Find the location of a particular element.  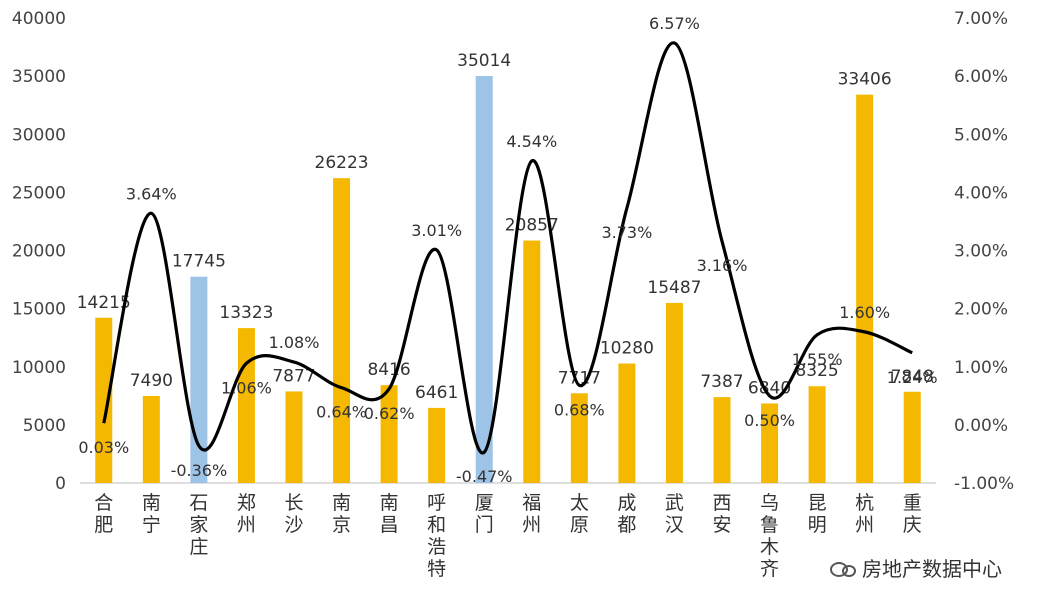

bar-value-label: 15487 is located at coordinates (674, 288).